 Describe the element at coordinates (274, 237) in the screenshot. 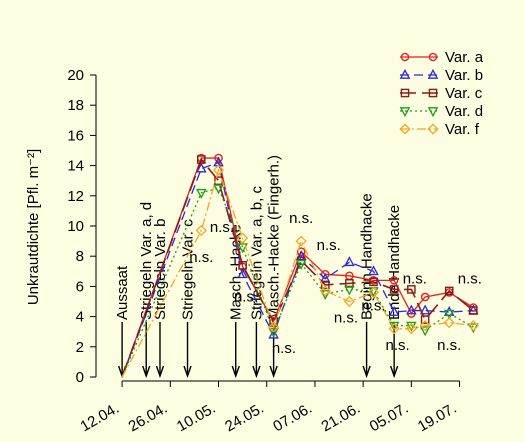

I see `event-label: Masch.-Hacke (Fingerh.)` at that location.